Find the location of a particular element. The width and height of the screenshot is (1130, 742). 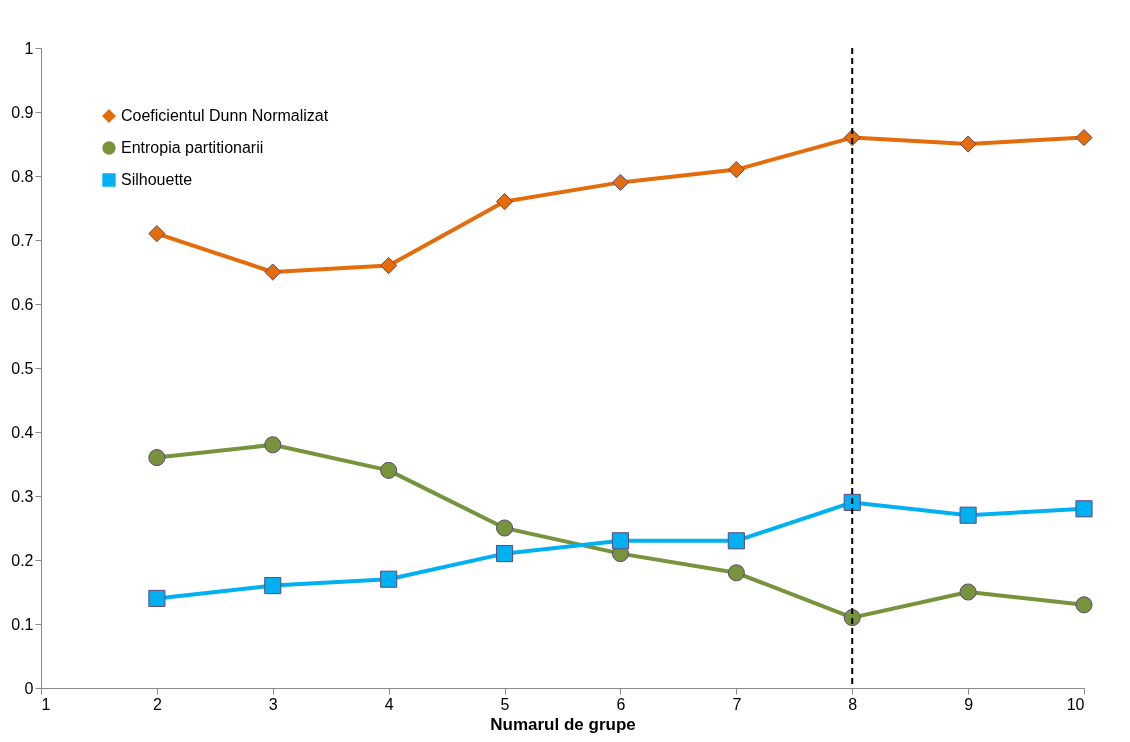

x-axis-title: Numarul de grupe is located at coordinates (563, 724).